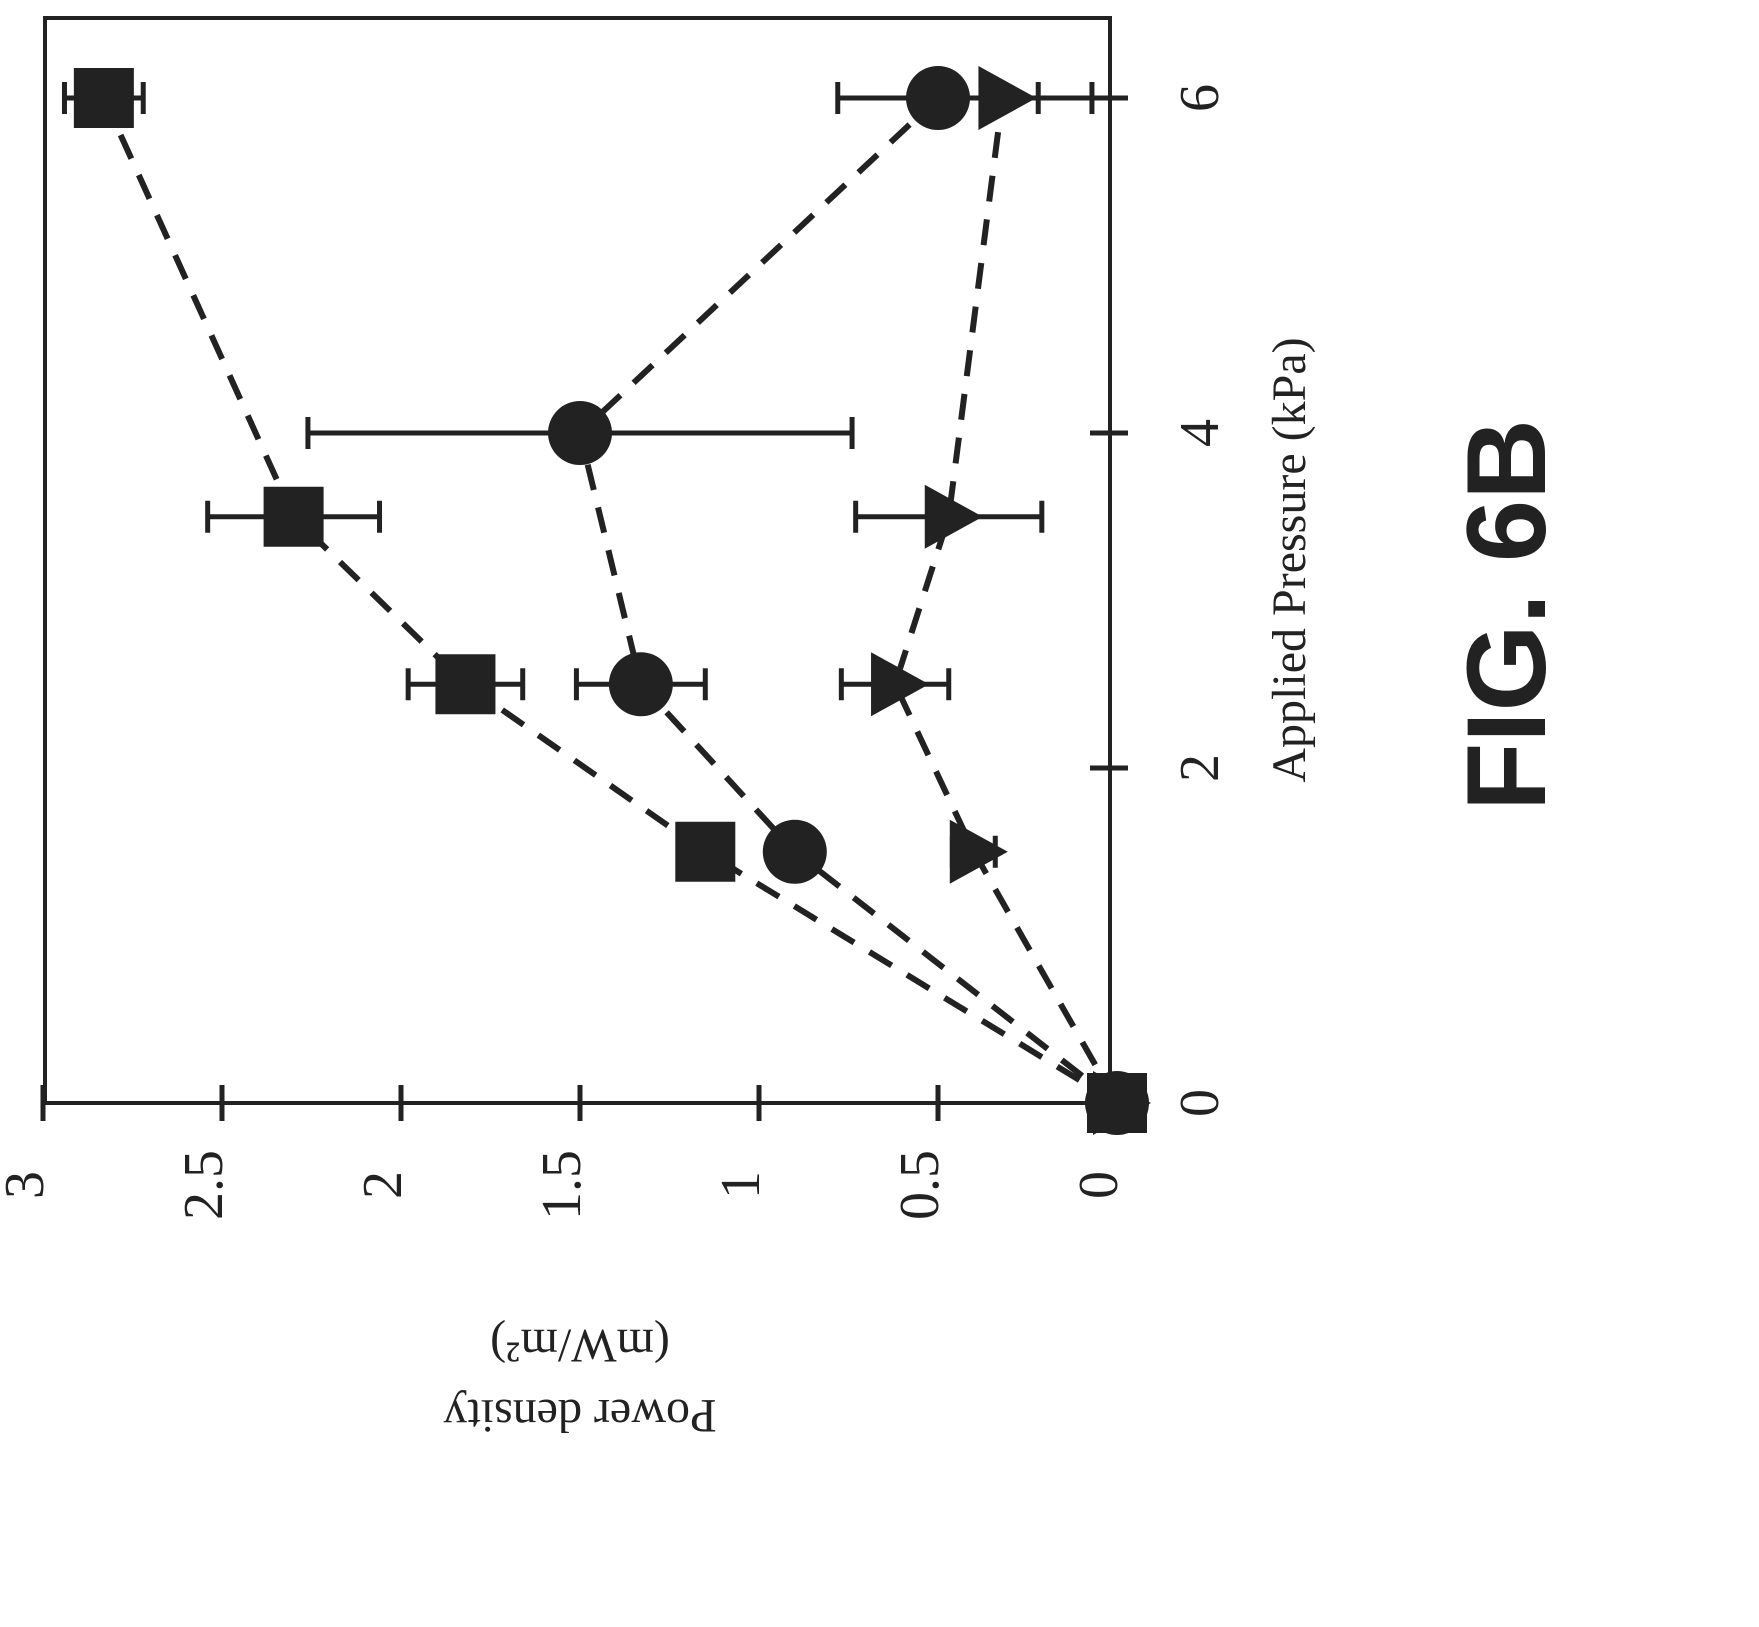 This screenshot has width=1759, height=1627. I want to click on y-tick-label: 3, so click(28, 1185).